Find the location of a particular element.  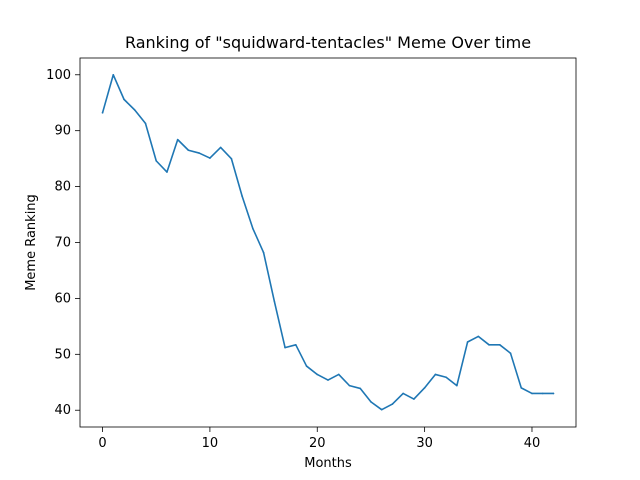

y-axis: 40 50 60 70 80 90 100 is located at coordinates (63, 243).